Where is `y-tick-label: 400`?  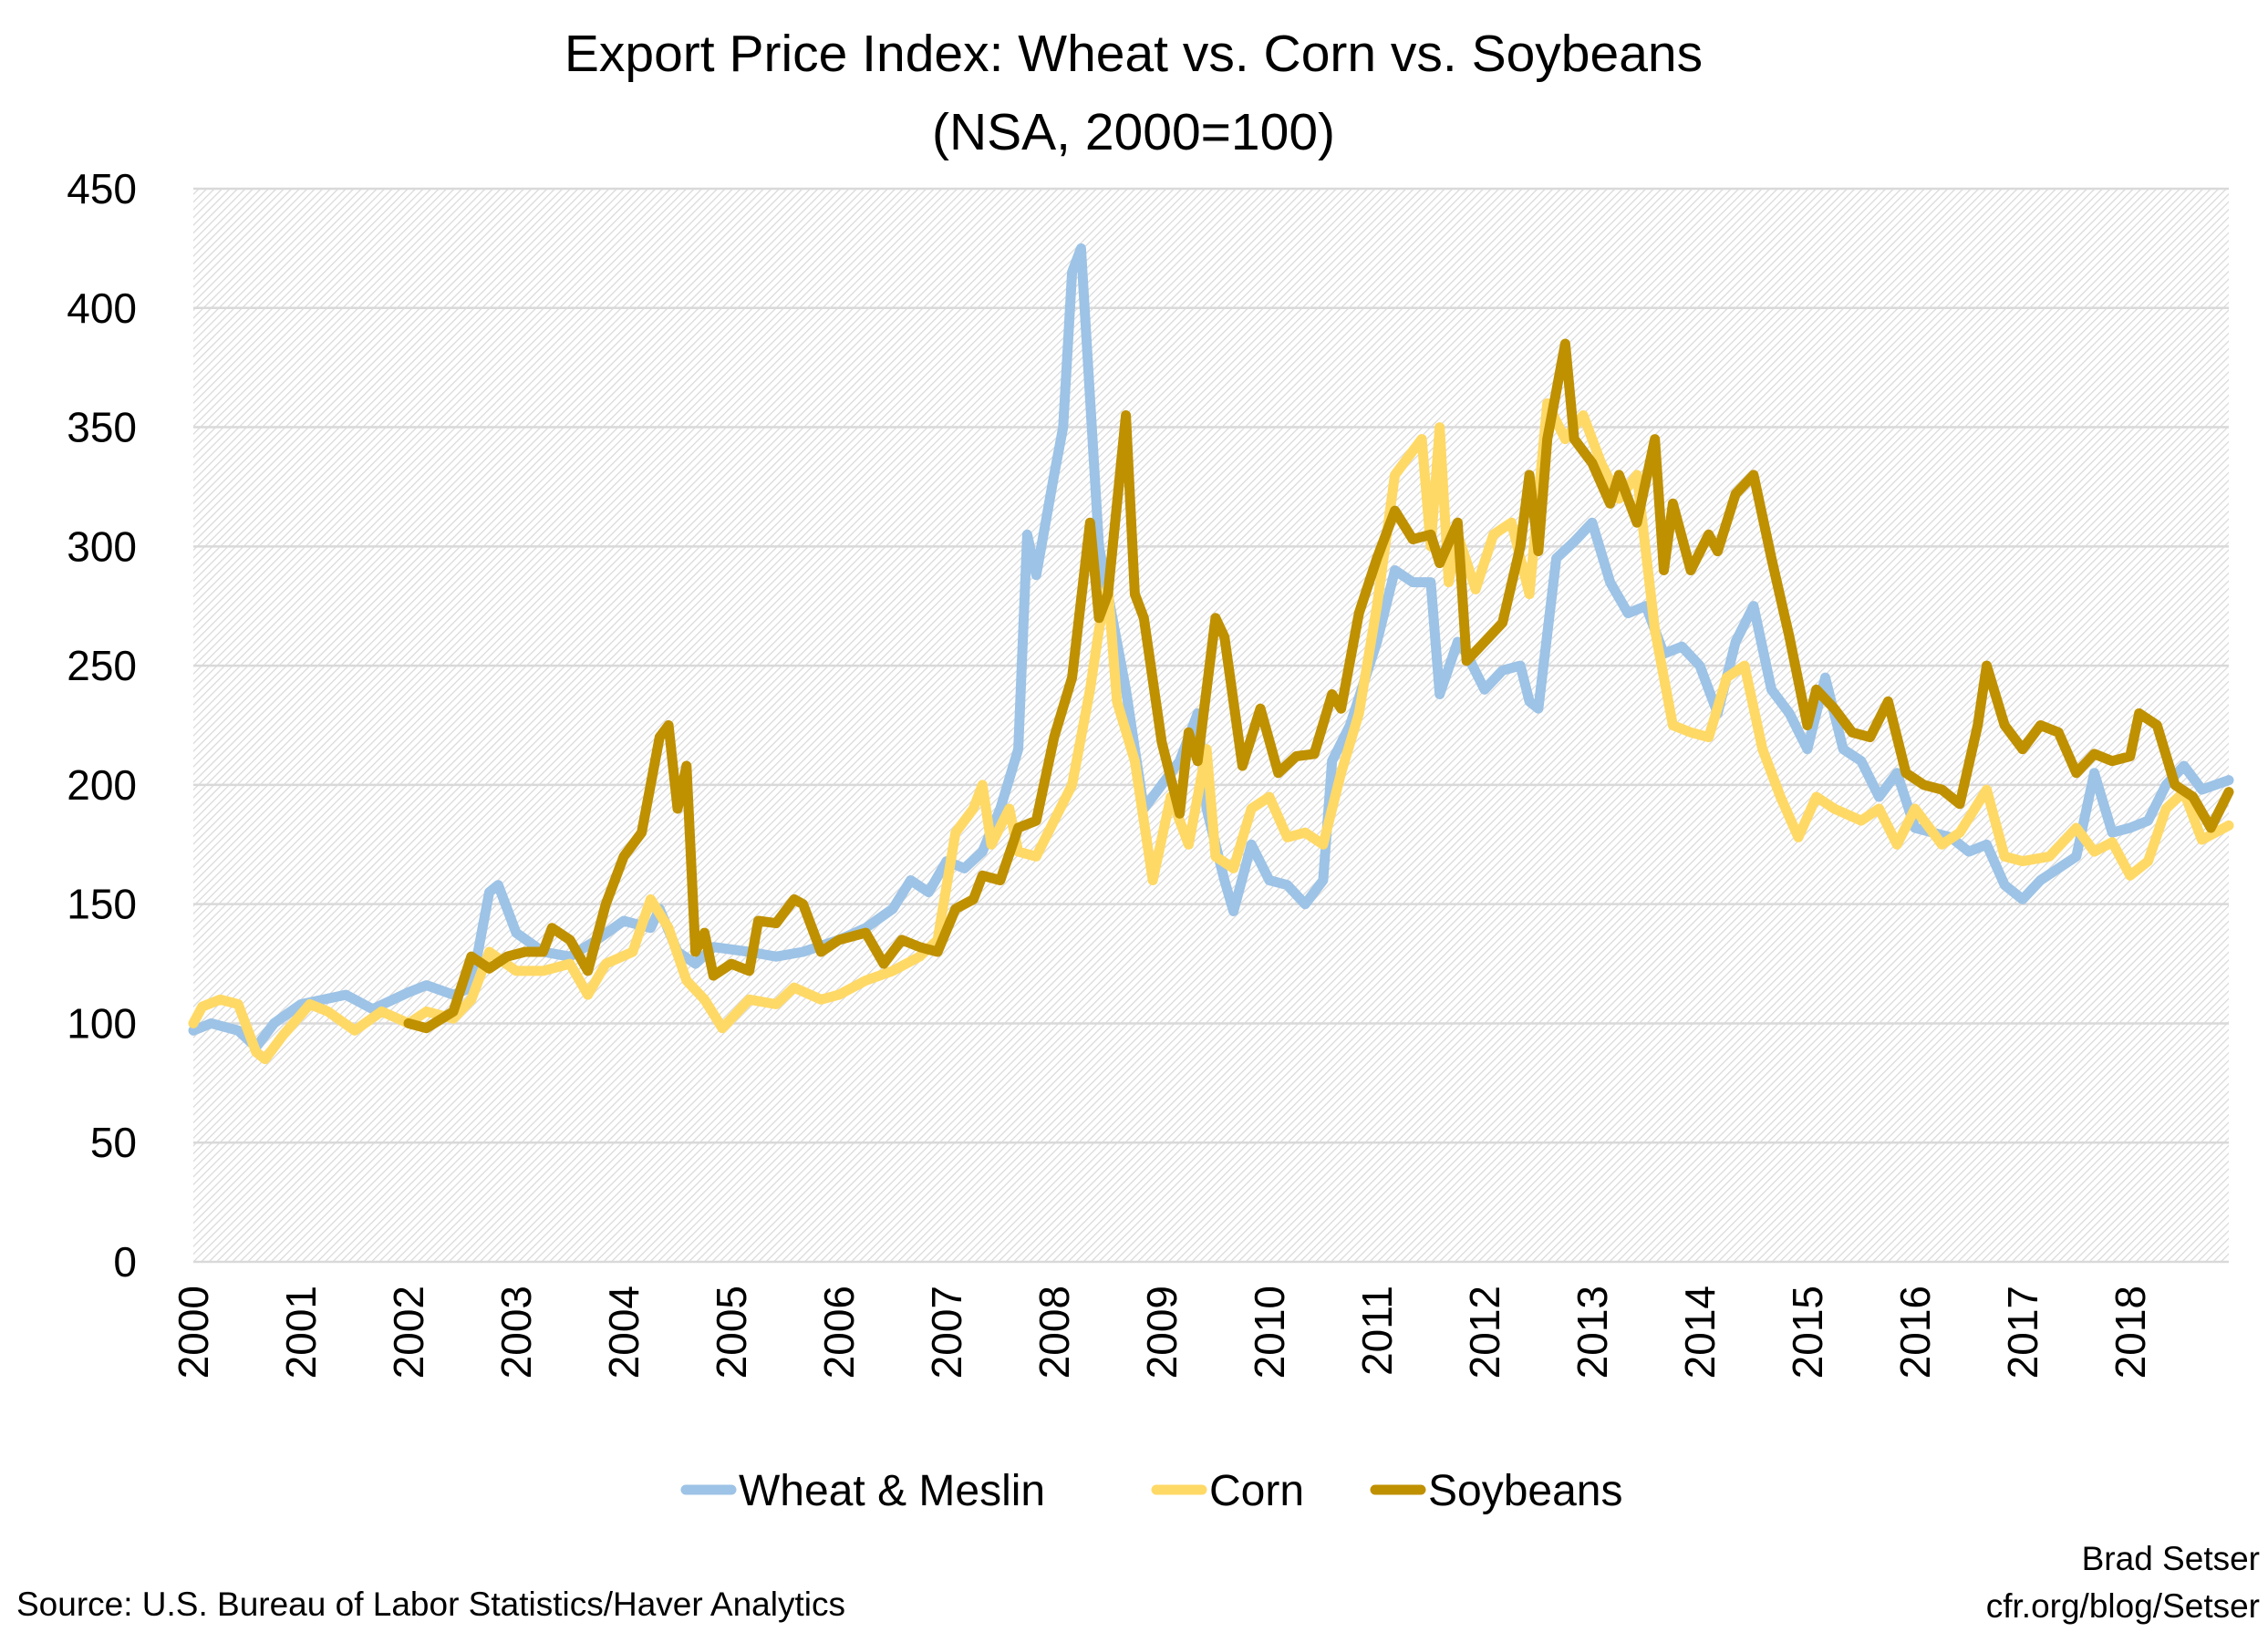 y-tick-label: 400 is located at coordinates (102, 308).